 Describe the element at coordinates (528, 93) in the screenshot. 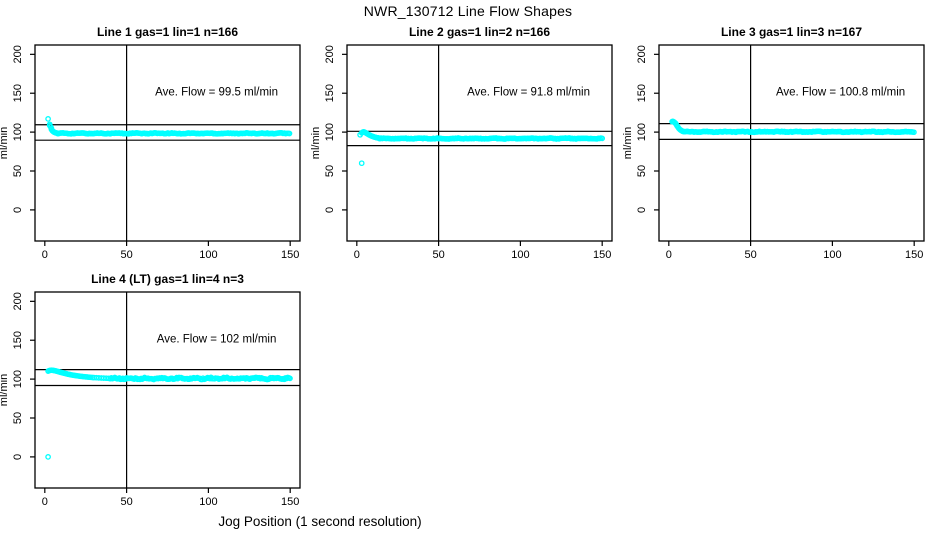

I see `ave-flow-annotation: Ave. Flow = 91.8 ml/min` at that location.